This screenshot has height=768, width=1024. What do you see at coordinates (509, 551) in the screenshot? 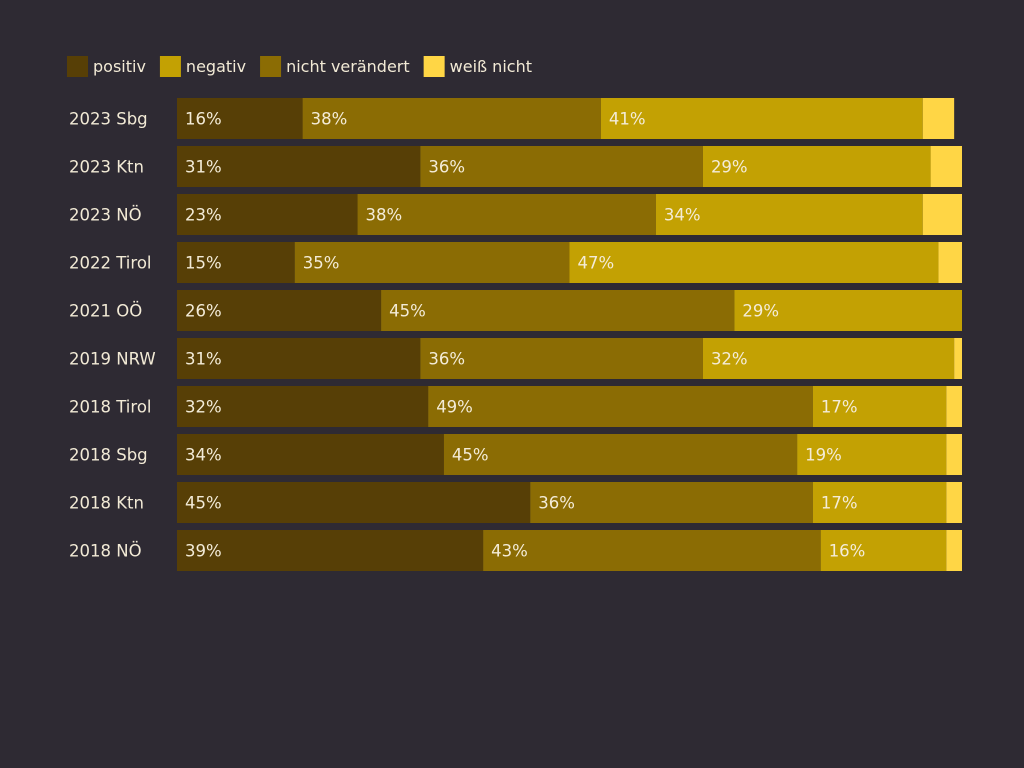
I see `data-label: 43%` at bounding box center [509, 551].